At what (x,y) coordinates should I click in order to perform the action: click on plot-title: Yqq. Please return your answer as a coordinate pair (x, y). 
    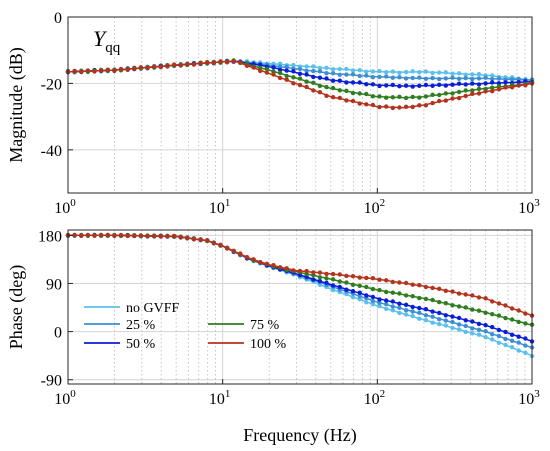
    Looking at the image, I should click on (107, 41).